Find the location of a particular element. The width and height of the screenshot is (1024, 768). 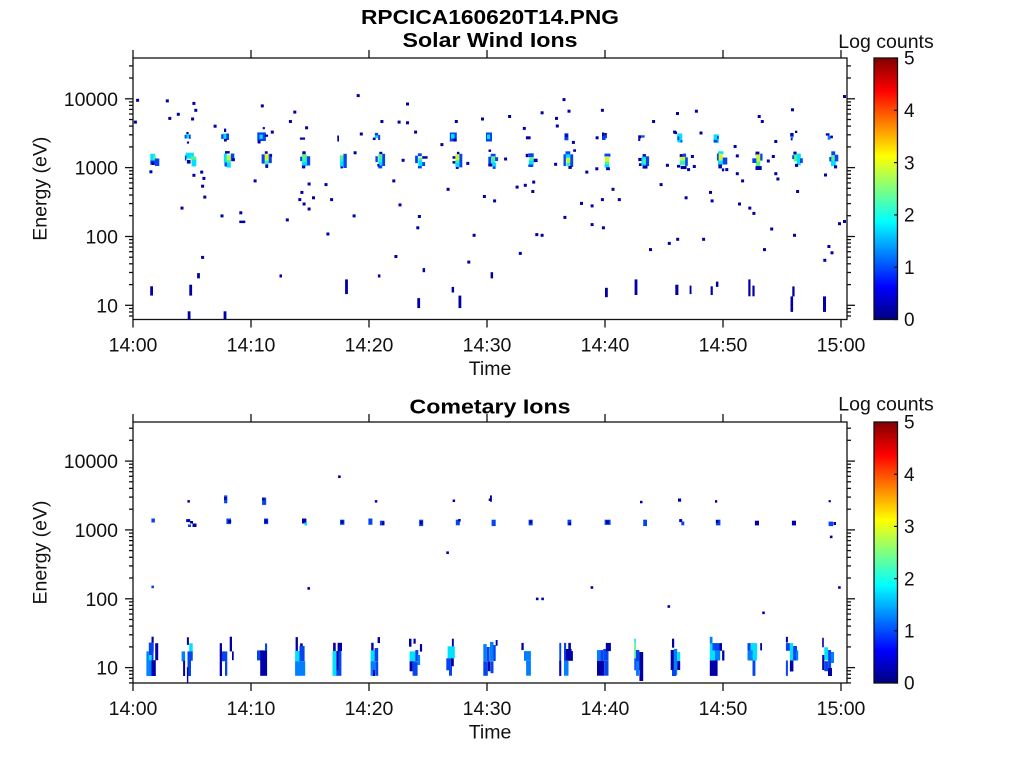

svg-text: Solar Wind Ions is located at coordinates (490, 41).